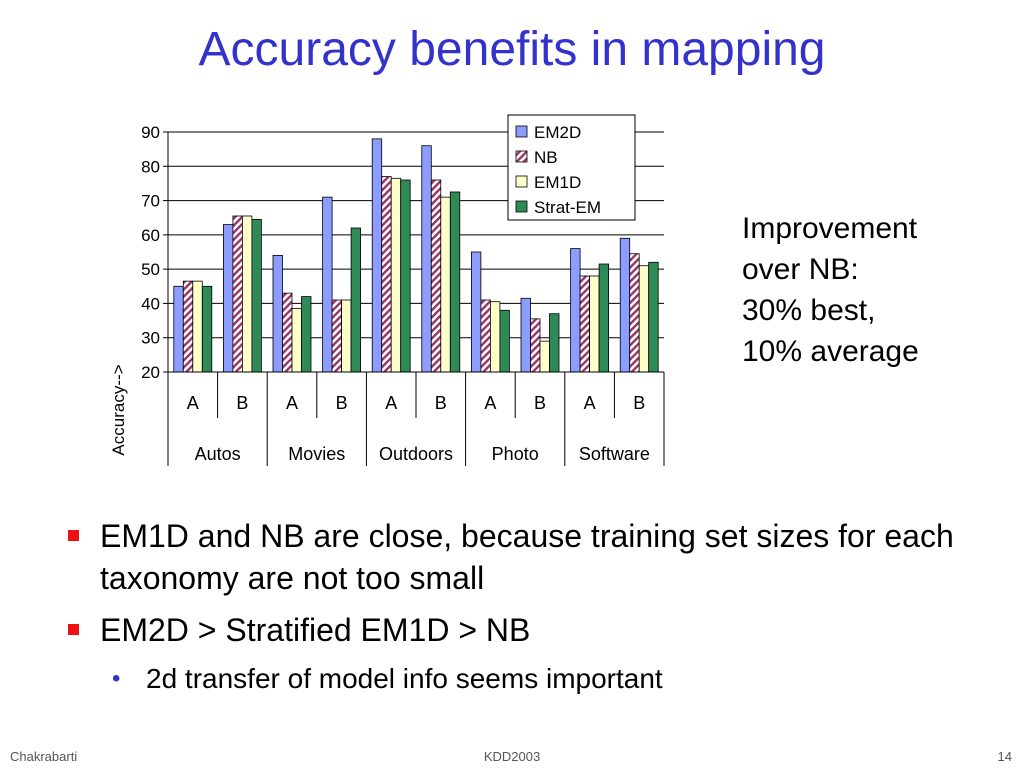 This screenshot has height=768, width=1024. What do you see at coordinates (44, 756) in the screenshot?
I see `footer-author: Chakrabarti` at bounding box center [44, 756].